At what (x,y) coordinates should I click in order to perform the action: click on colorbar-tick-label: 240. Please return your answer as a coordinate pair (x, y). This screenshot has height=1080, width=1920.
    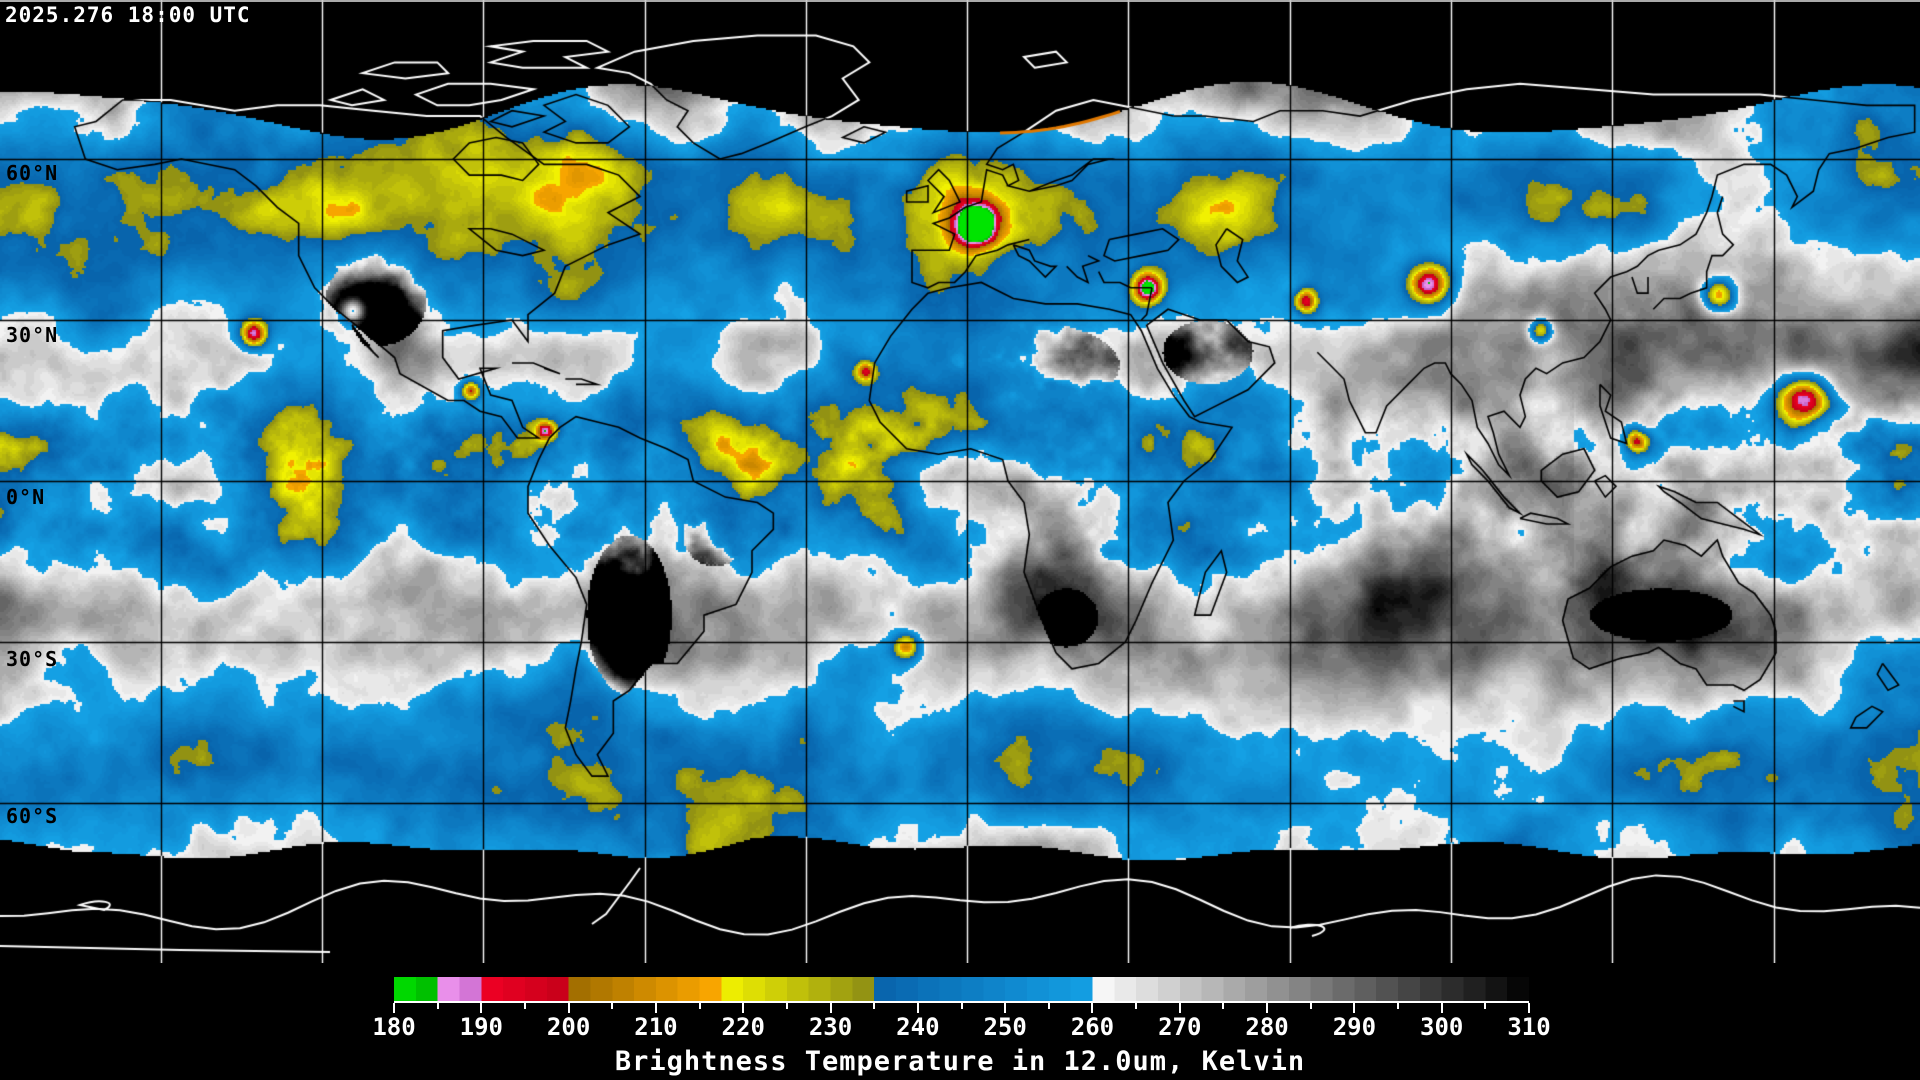
    Looking at the image, I should click on (918, 1027).